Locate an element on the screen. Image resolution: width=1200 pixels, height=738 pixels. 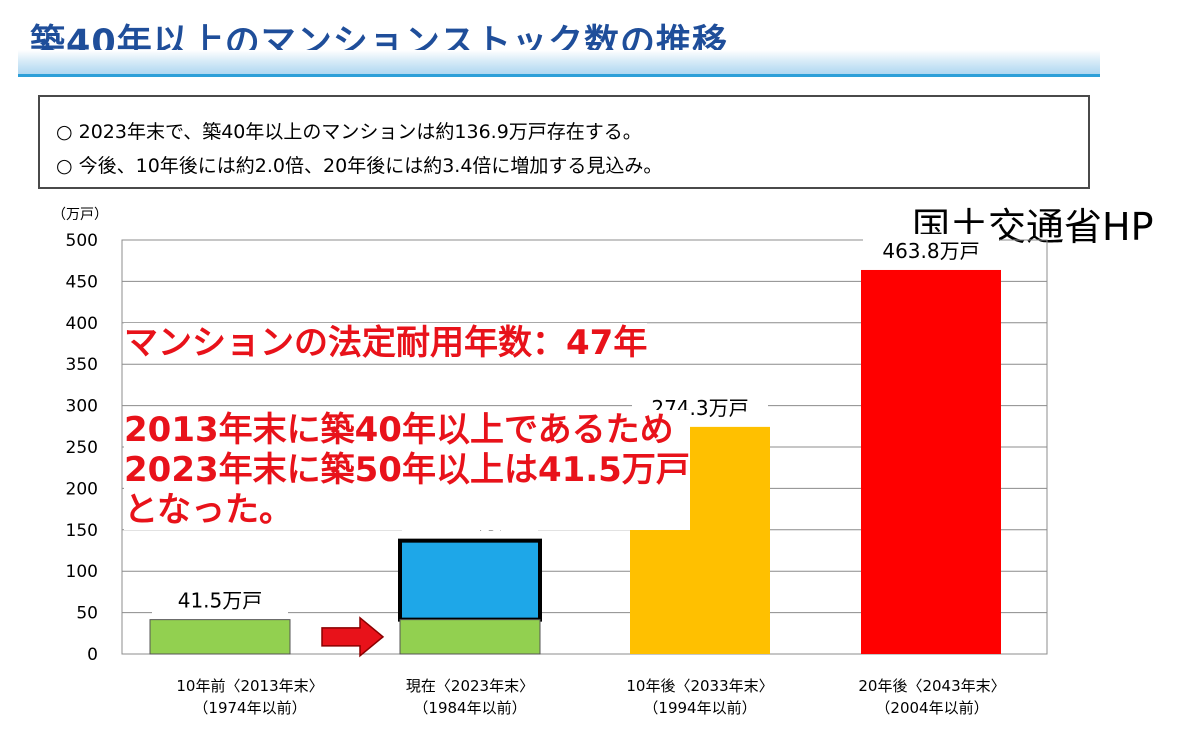
y-tick-label: 150 is located at coordinates (82, 531).